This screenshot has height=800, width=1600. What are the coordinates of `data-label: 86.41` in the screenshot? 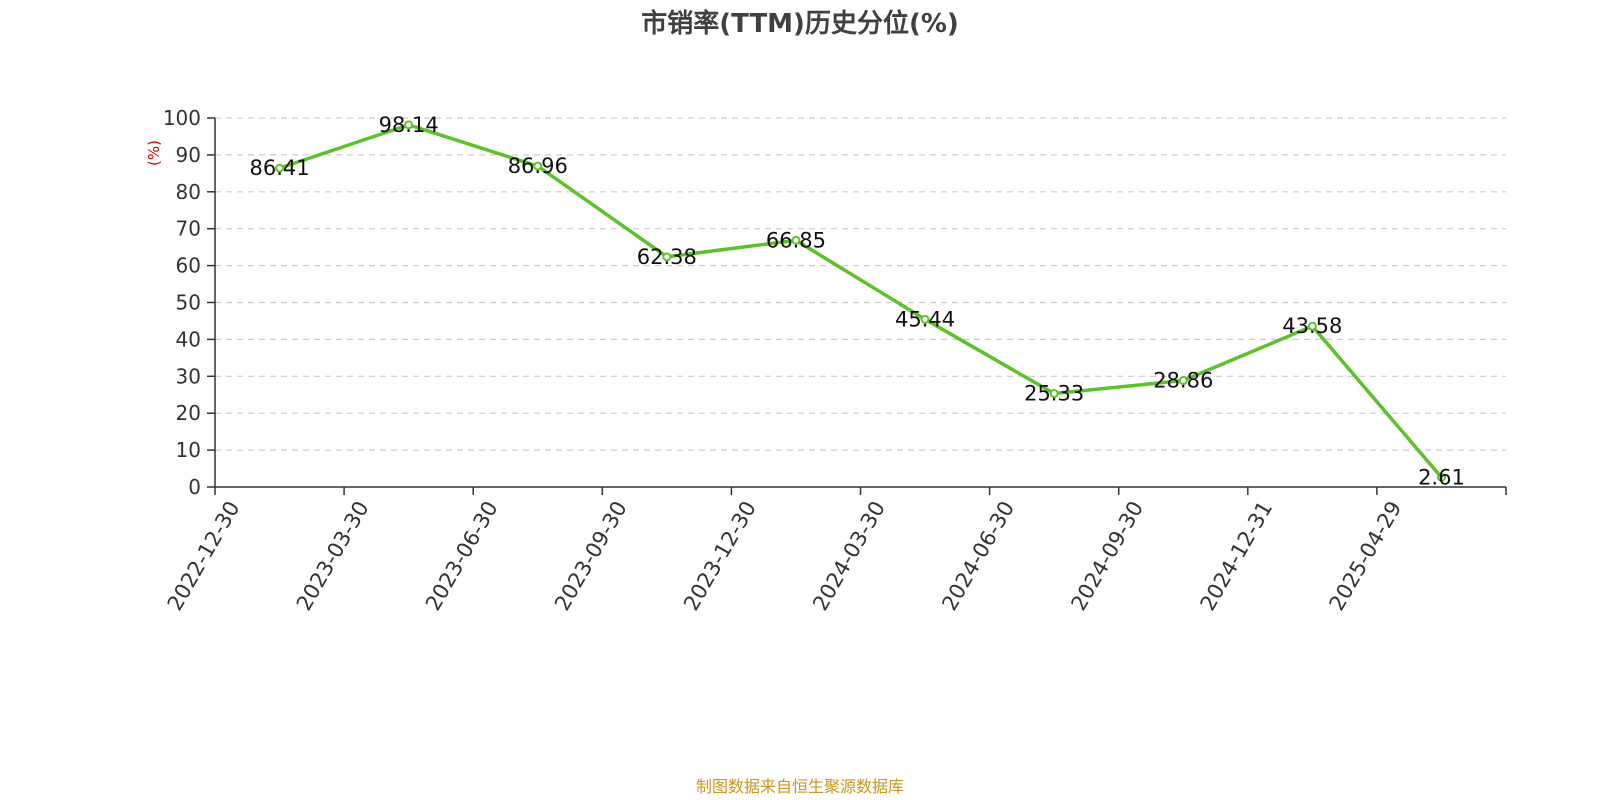 It's located at (279, 168).